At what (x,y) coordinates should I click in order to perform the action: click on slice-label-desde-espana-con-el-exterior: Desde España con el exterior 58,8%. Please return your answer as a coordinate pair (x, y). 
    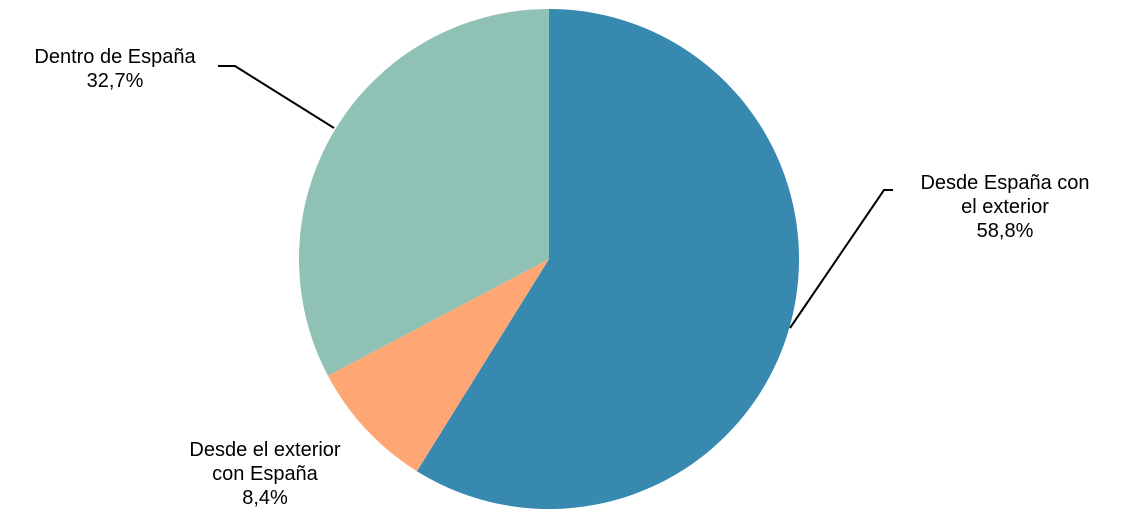
    Looking at the image, I should click on (1005, 207).